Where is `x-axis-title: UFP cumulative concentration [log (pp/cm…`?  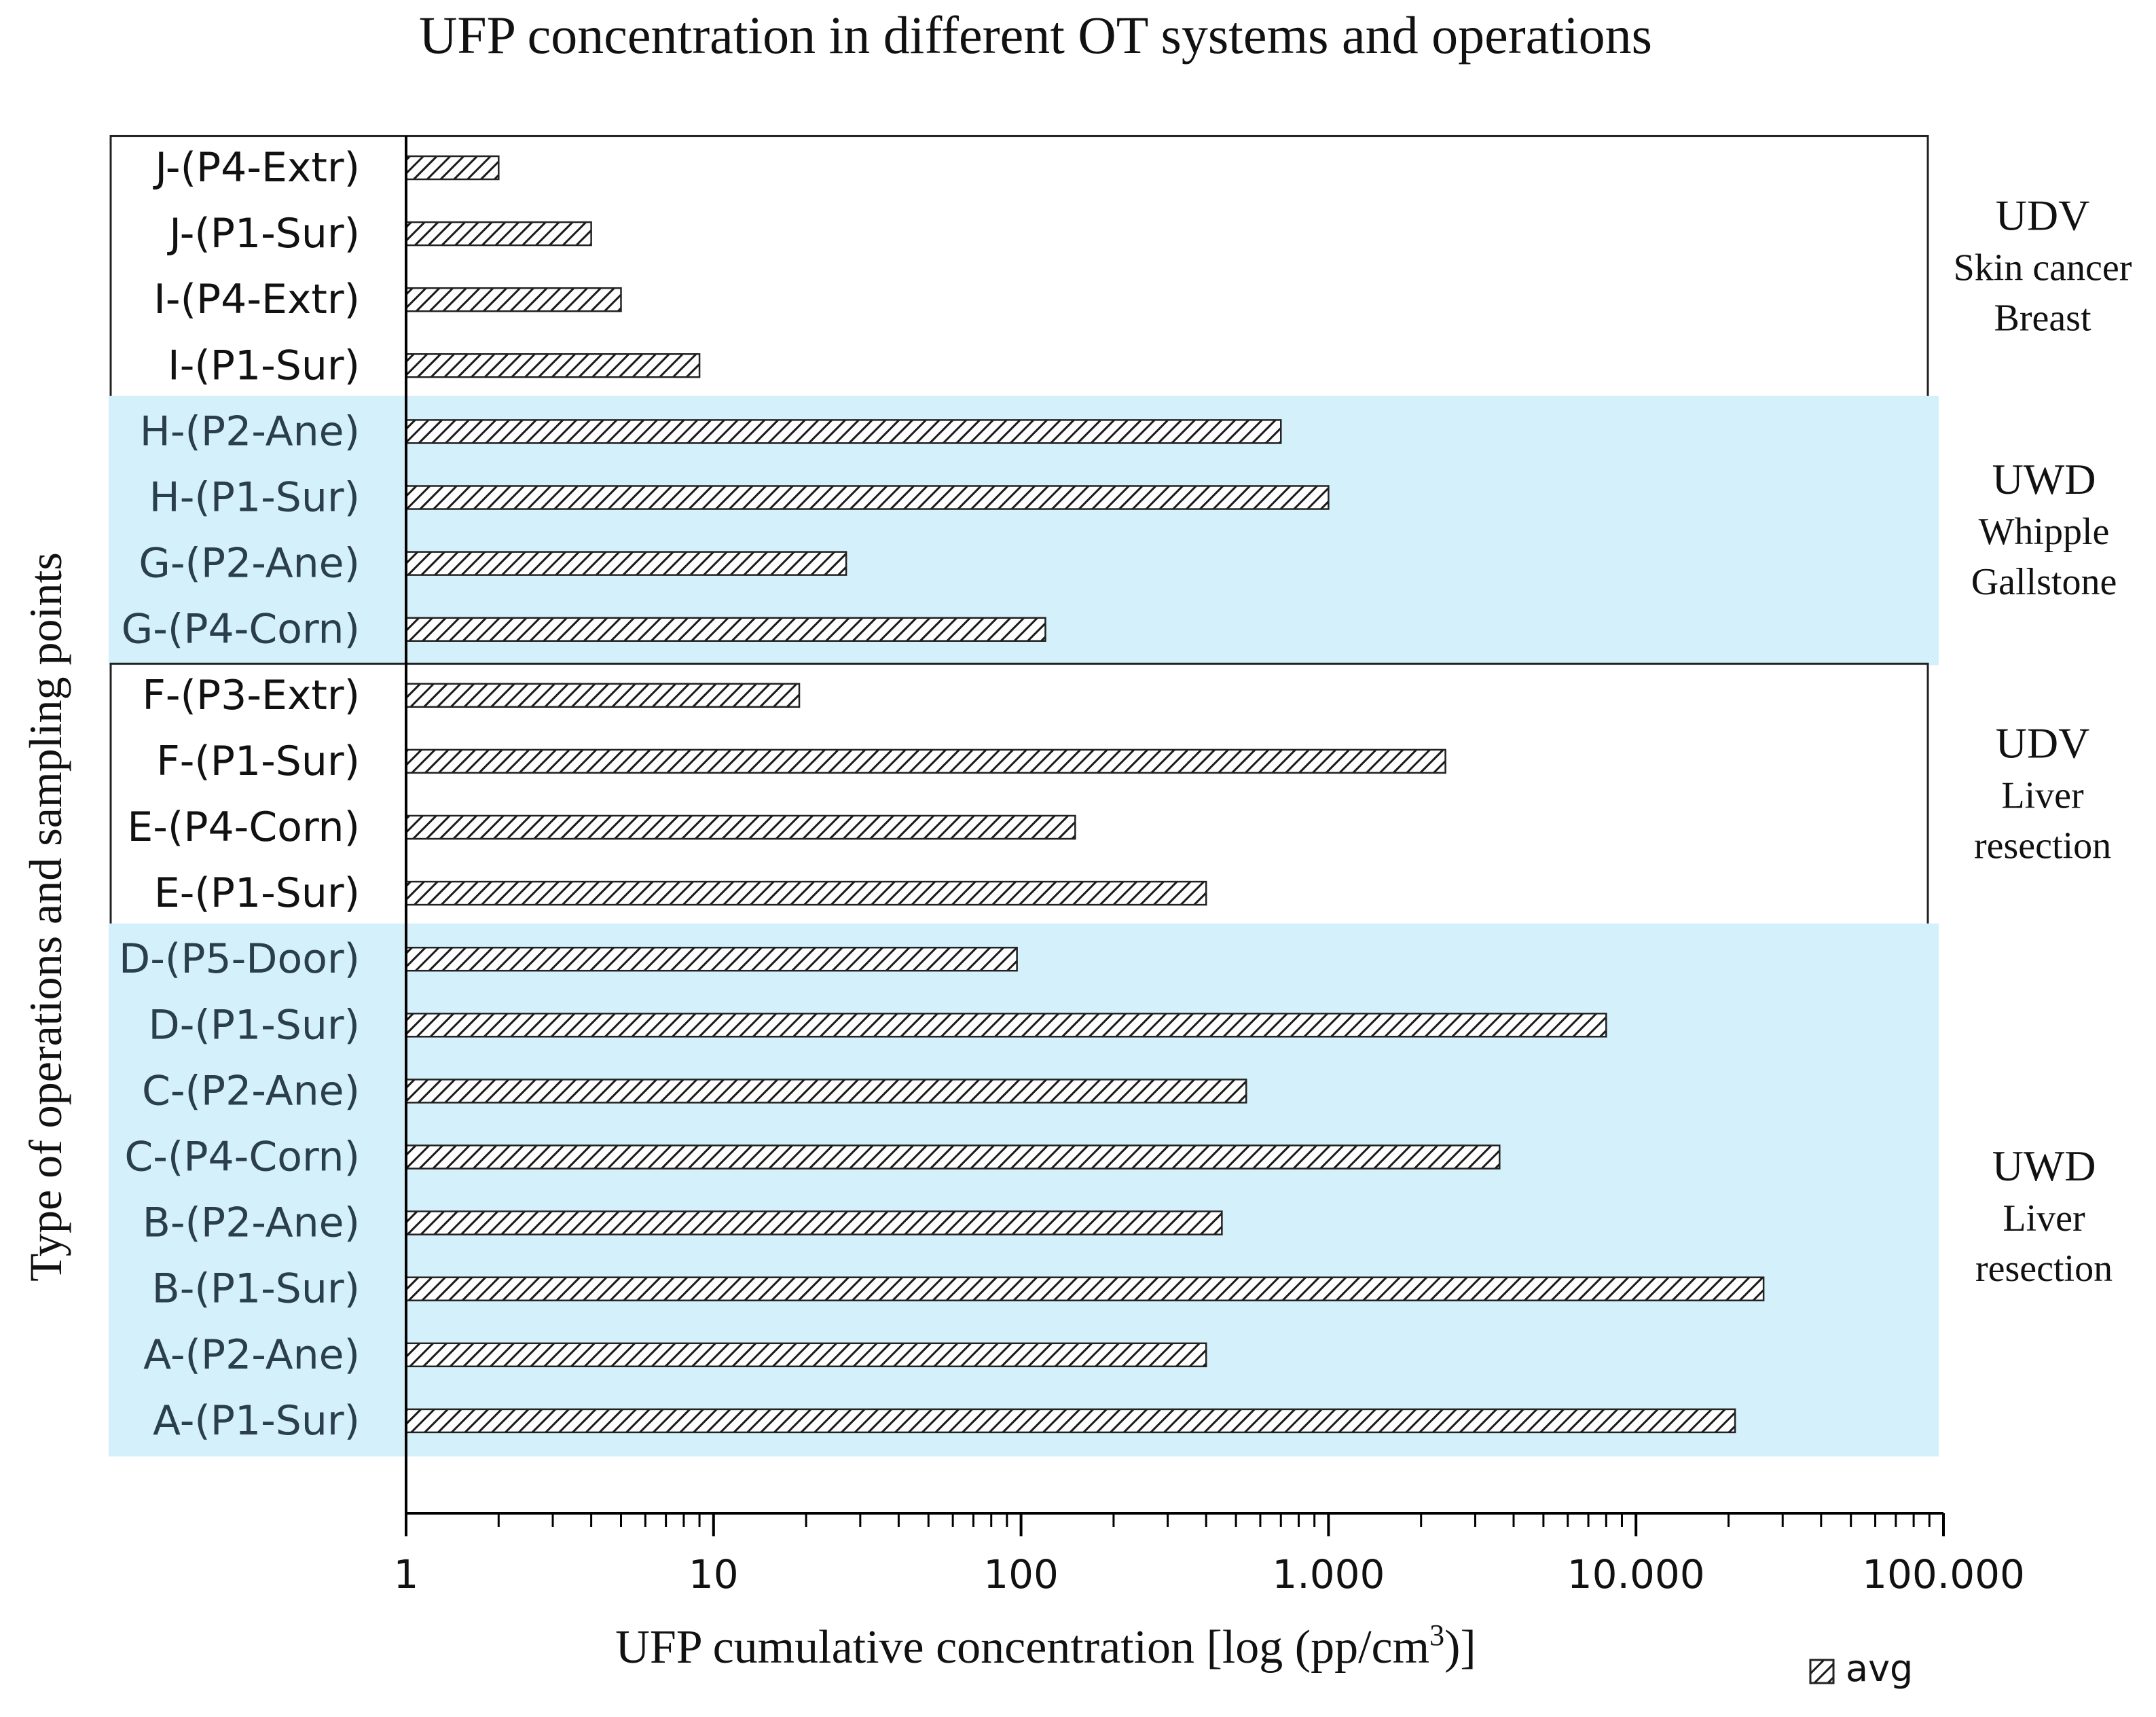 x-axis-title: UFP cumulative concentration [log (pp/cm… is located at coordinates (1046, 1646).